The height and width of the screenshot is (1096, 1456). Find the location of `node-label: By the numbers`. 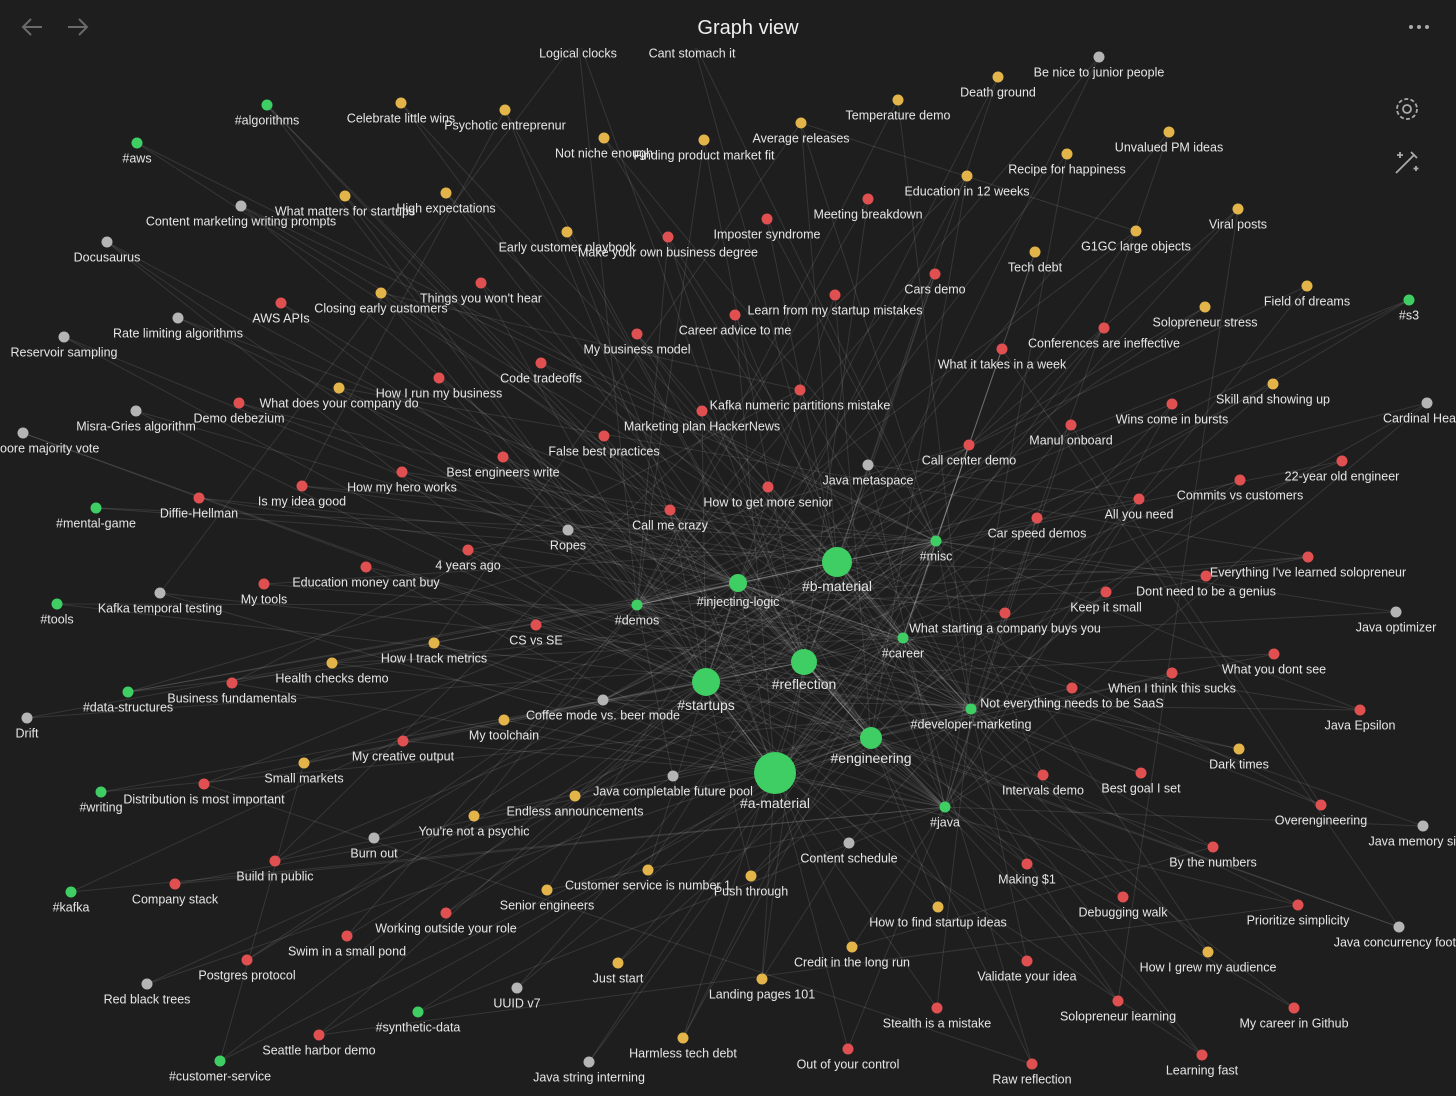

node-label: By the numbers is located at coordinates (1213, 863).